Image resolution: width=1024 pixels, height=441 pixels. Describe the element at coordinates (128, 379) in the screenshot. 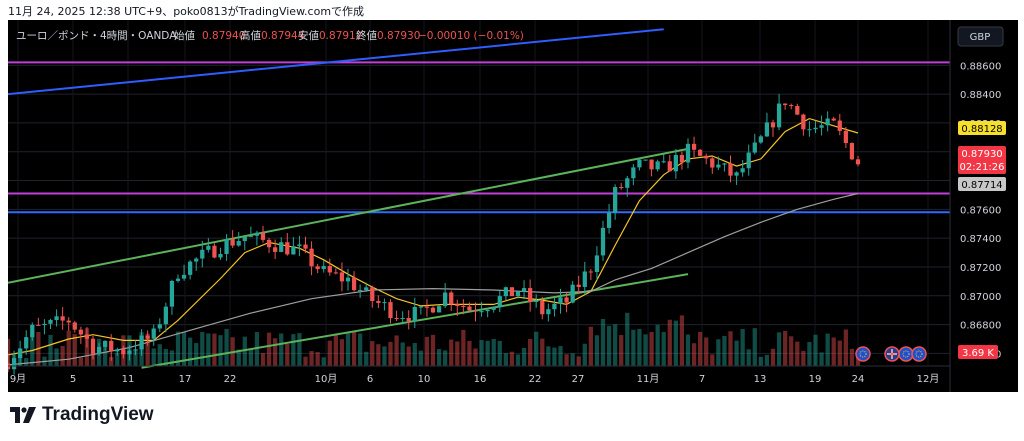

I see `time-tick-label: 11` at that location.